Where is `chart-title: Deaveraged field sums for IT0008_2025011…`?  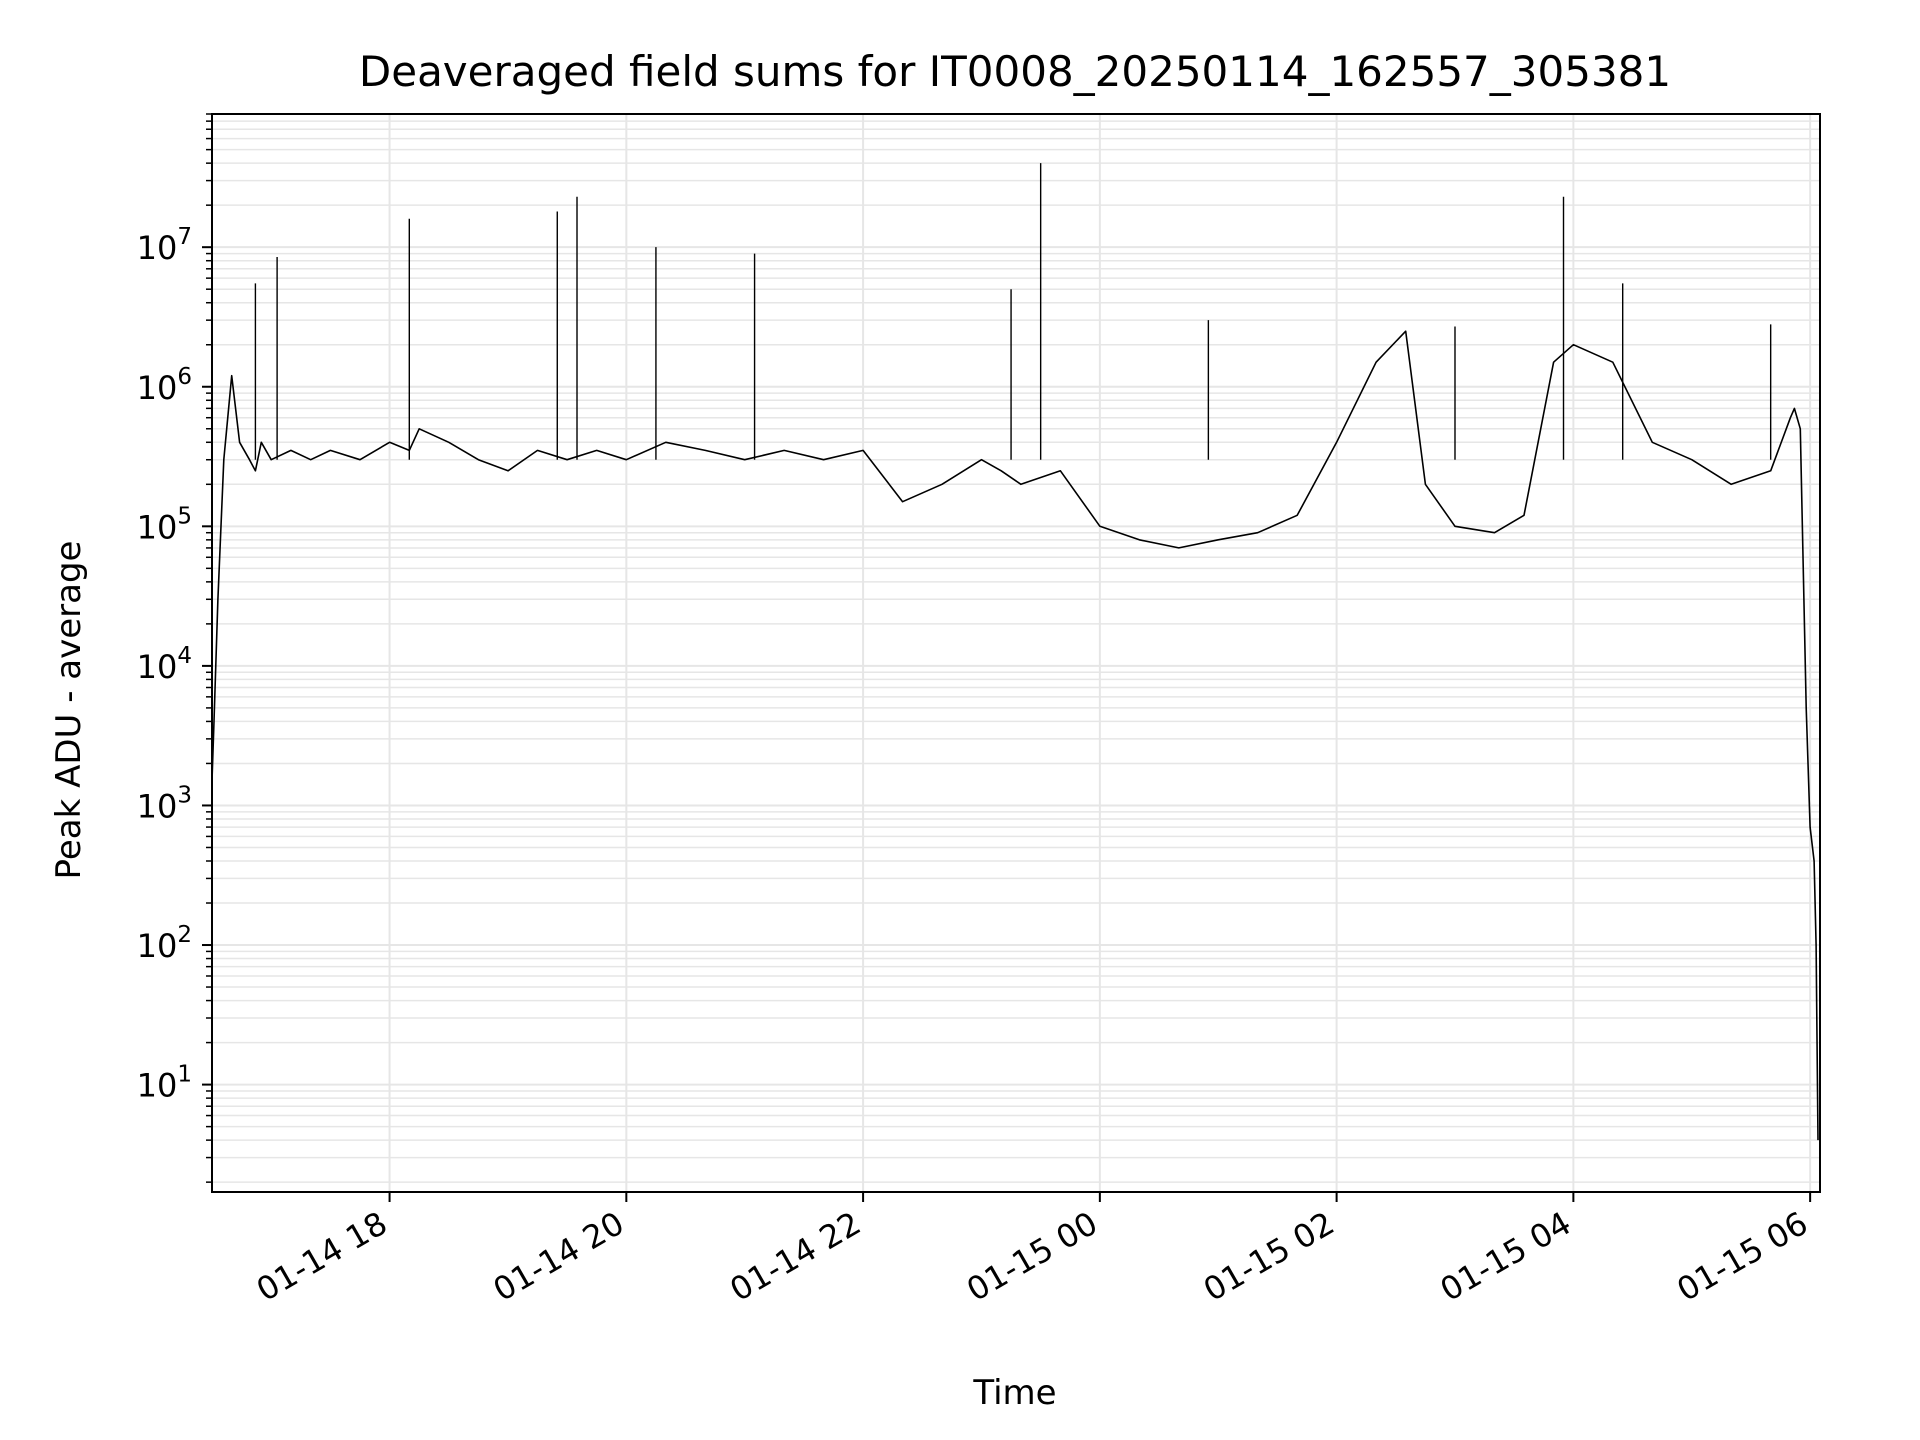
chart-title: Deaveraged field sums for IT0008_2025011… is located at coordinates (1015, 71).